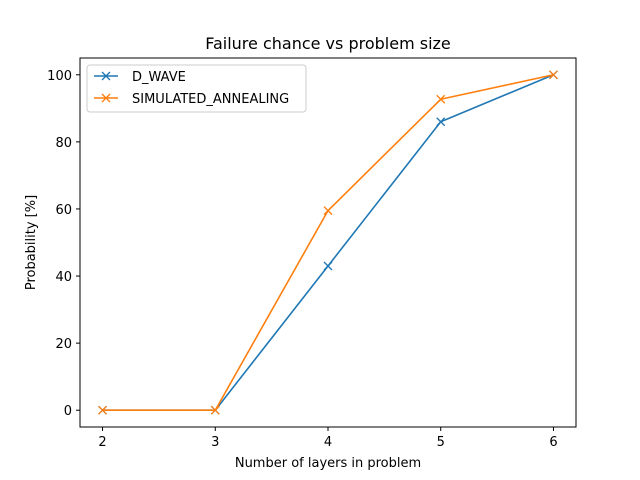 This screenshot has width=640, height=480. What do you see at coordinates (31, 242) in the screenshot?
I see `y-axis-label: Probability [%]` at bounding box center [31, 242].